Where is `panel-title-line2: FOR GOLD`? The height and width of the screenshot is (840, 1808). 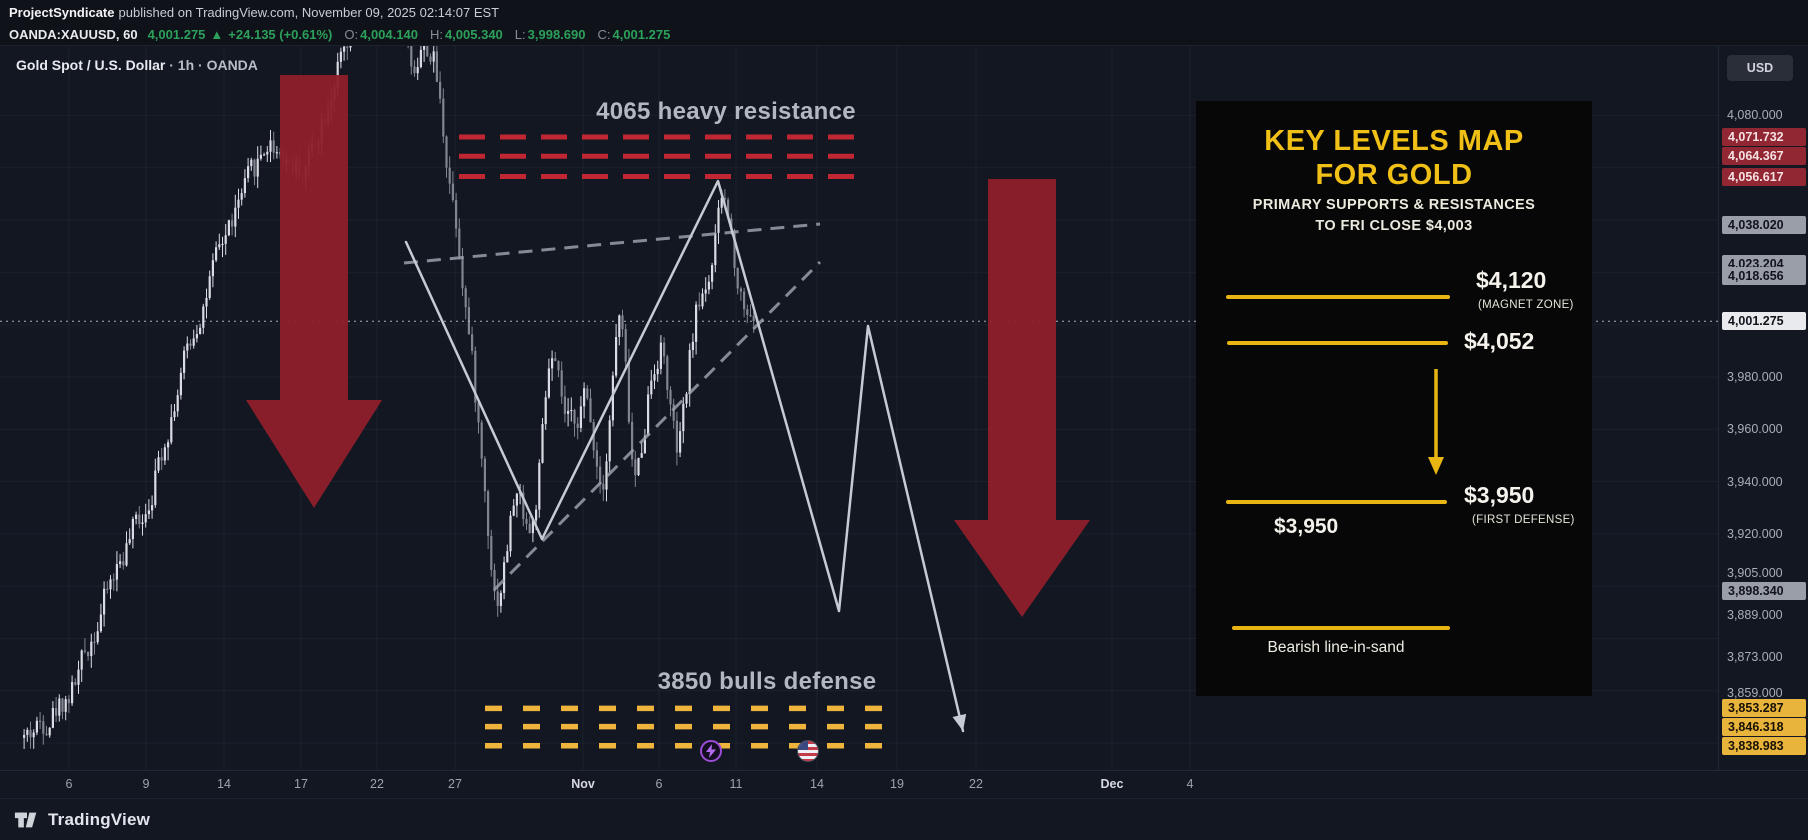 panel-title-line2: FOR GOLD is located at coordinates (1394, 175).